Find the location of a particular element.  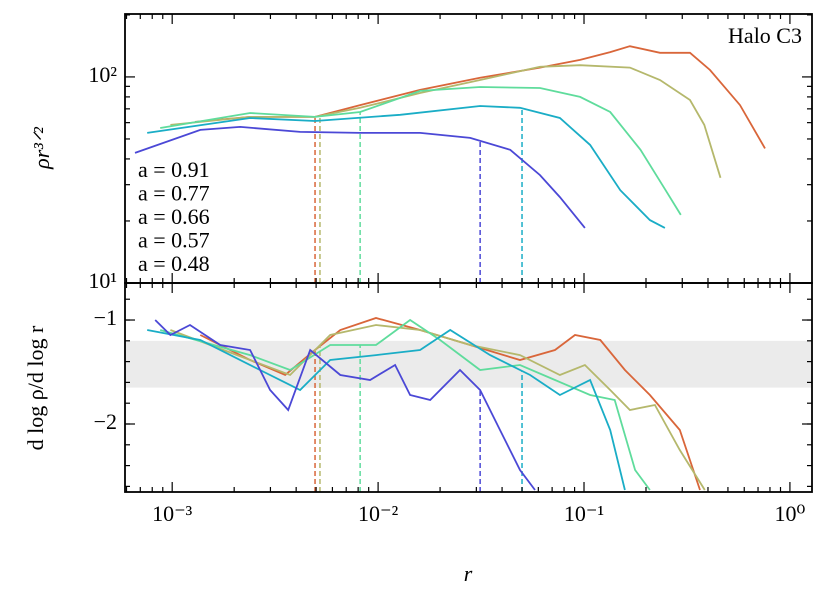

x-tick-label: 10⁻³ is located at coordinates (172, 513).